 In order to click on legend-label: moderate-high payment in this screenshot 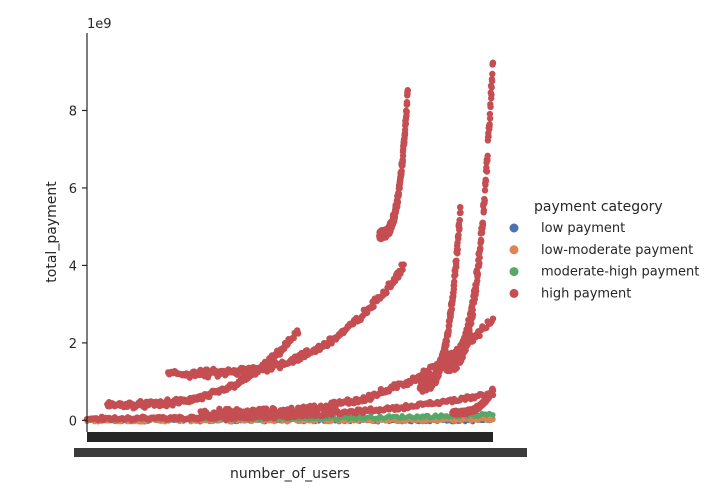, I will do `click(620, 272)`.